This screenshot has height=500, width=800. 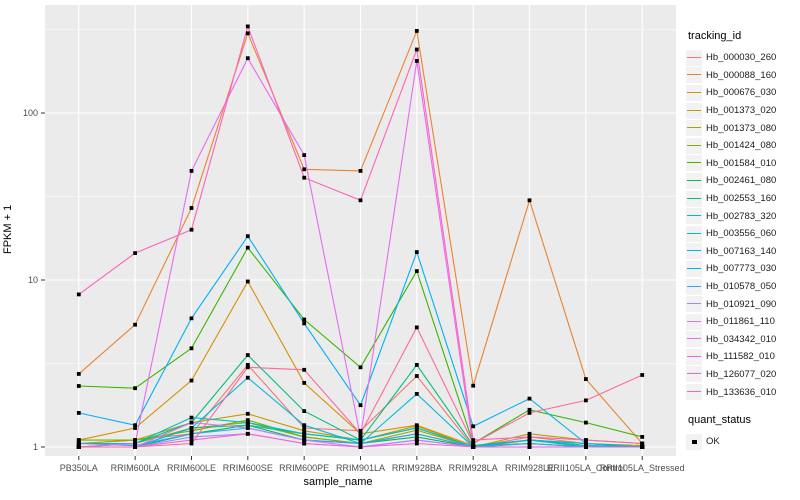 I want to click on legend-item-label: Hb_001424_080, so click(x=741, y=146).